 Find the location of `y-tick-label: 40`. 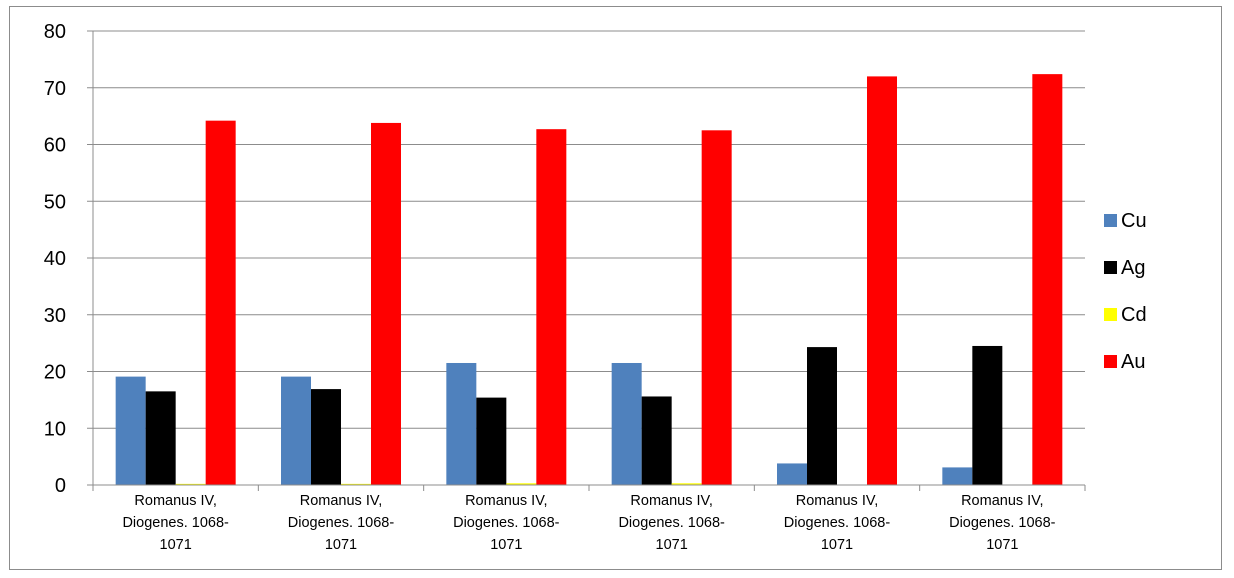

y-tick-label: 40 is located at coordinates (55, 259).